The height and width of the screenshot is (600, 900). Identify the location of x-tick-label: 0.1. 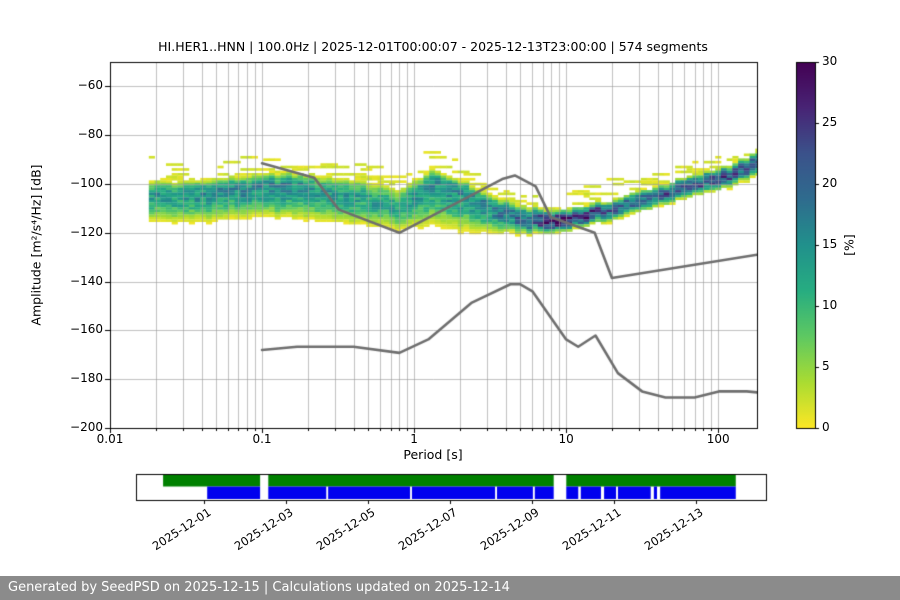
(262, 439).